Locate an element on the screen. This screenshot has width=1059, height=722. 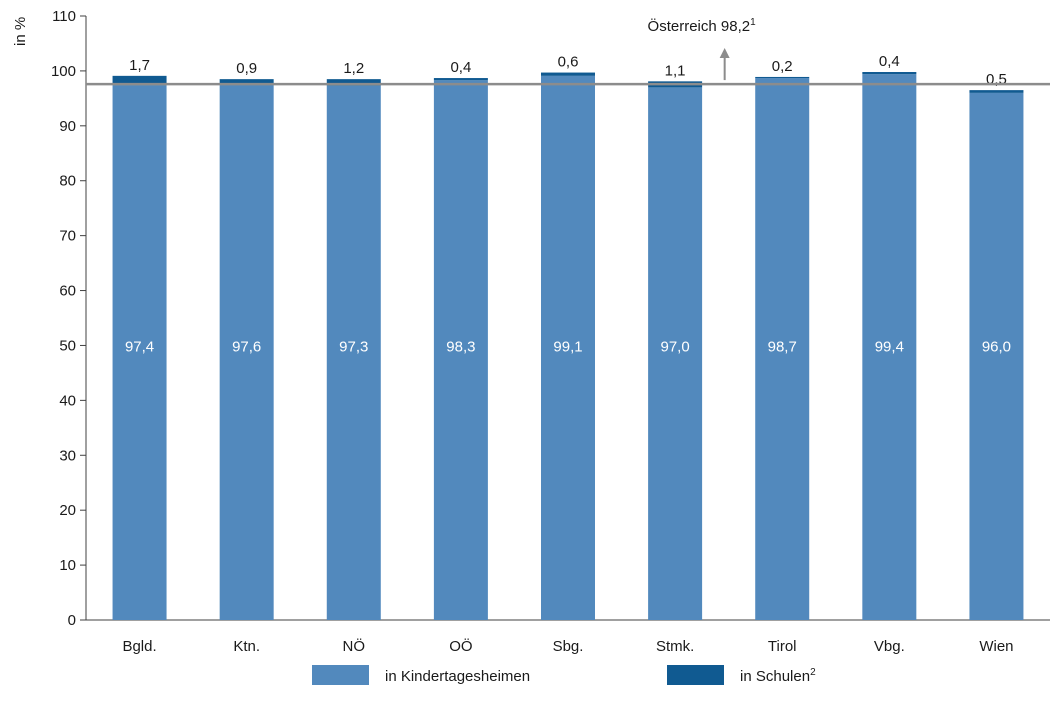
x-tick-label: OÖ is located at coordinates (460, 646).